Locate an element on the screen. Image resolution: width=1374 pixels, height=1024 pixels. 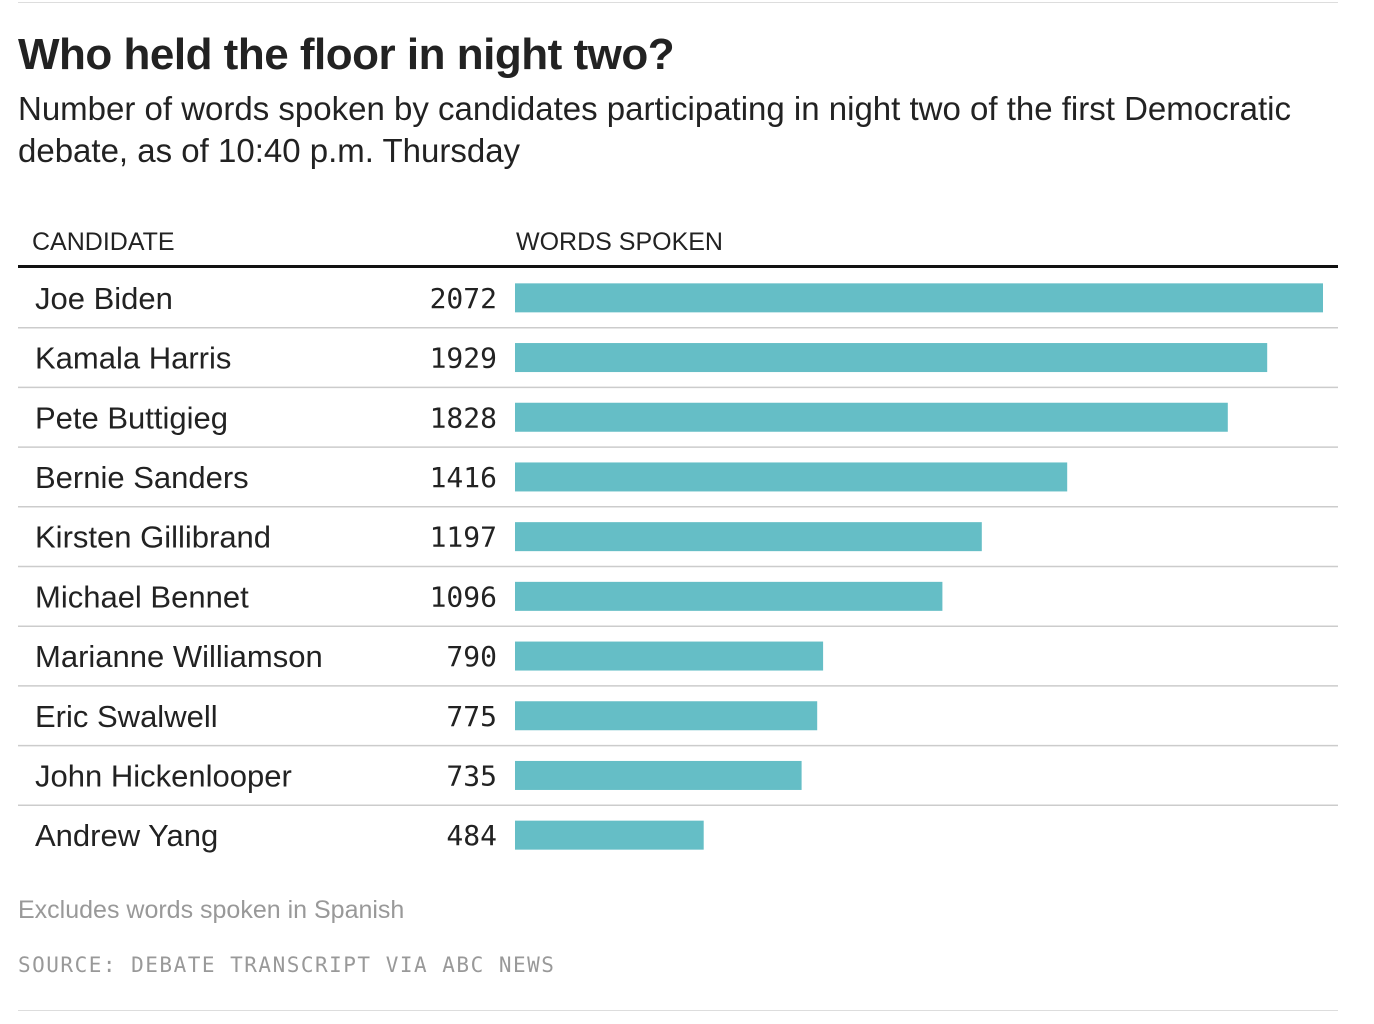
column-header-candidate: CANDIDATE is located at coordinates (103, 242).